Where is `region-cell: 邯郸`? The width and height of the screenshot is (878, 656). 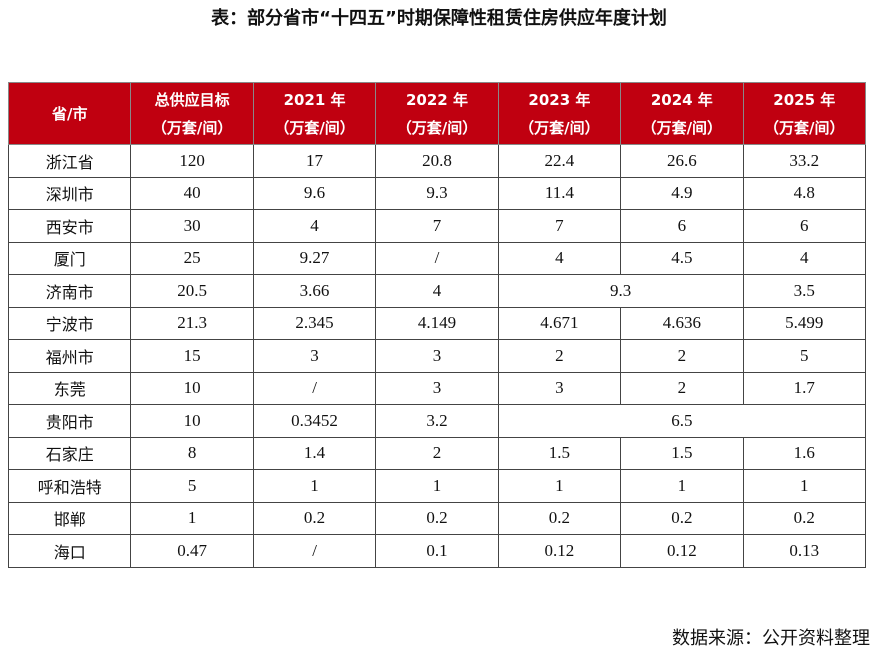 region-cell: 邯郸 is located at coordinates (69, 518).